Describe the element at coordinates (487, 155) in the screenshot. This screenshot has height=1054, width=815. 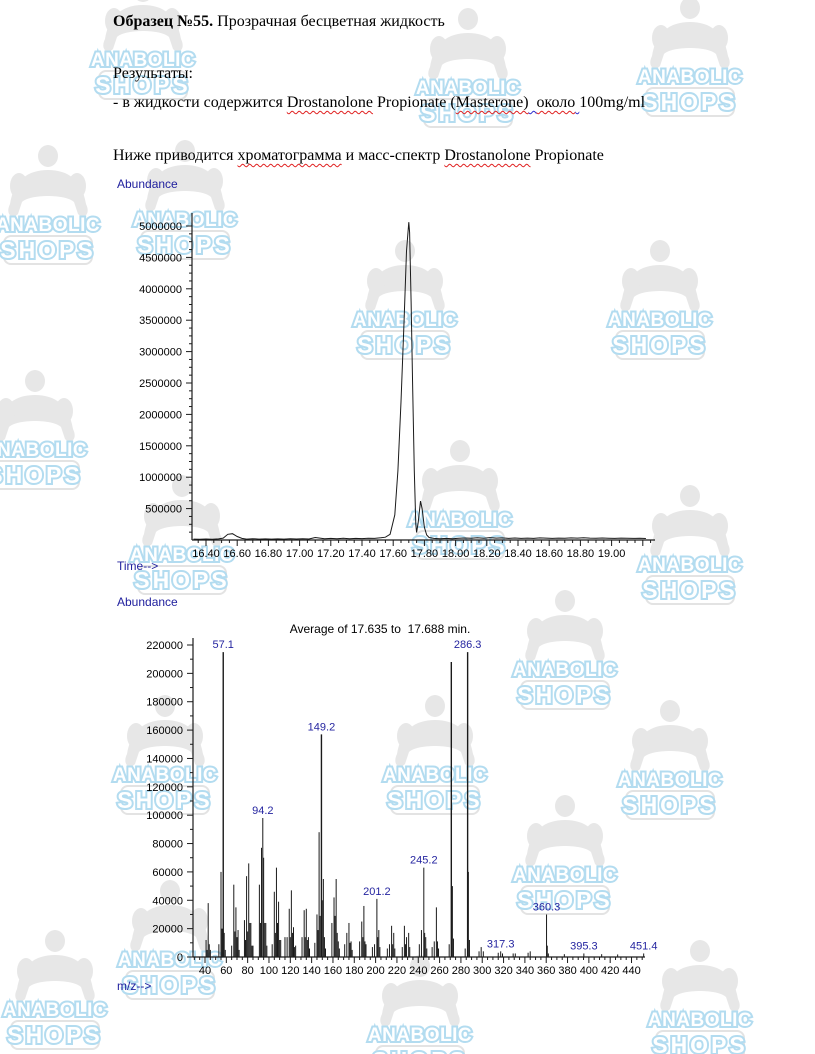
I see `note-segment: Drostanolone` at that location.